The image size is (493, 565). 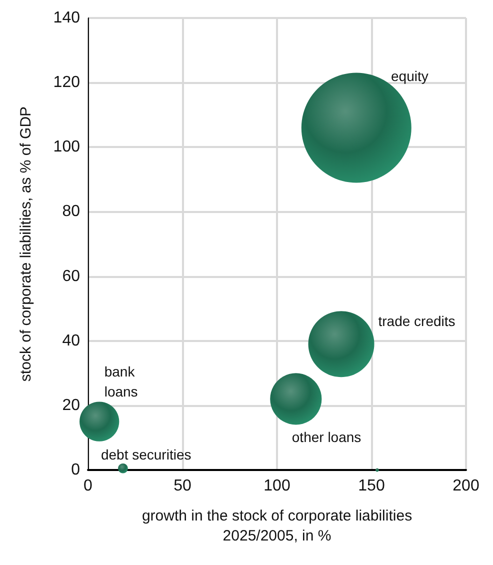 What do you see at coordinates (26, 244) in the screenshot?
I see `y-axis-title: stock of corporate liabilities, as % of GDP` at bounding box center [26, 244].